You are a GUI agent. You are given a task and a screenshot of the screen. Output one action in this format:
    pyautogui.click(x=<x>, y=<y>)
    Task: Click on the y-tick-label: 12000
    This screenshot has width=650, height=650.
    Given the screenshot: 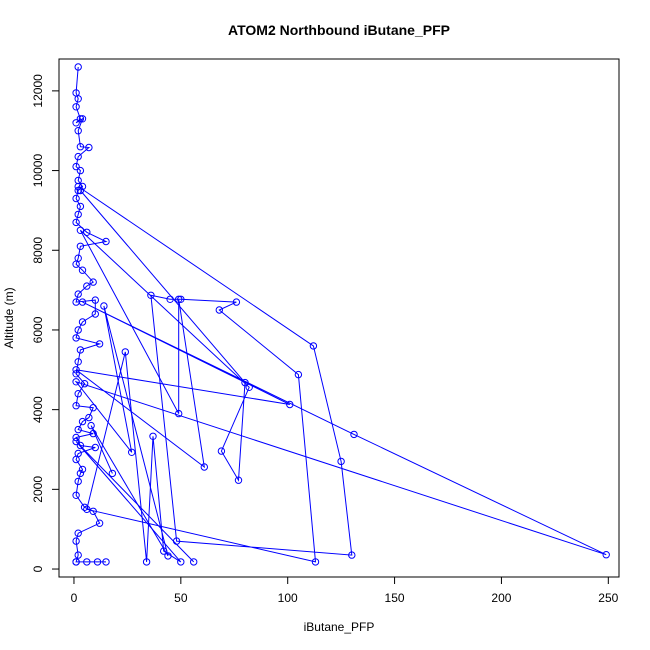 What is the action you would take?
    pyautogui.click(x=38, y=91)
    